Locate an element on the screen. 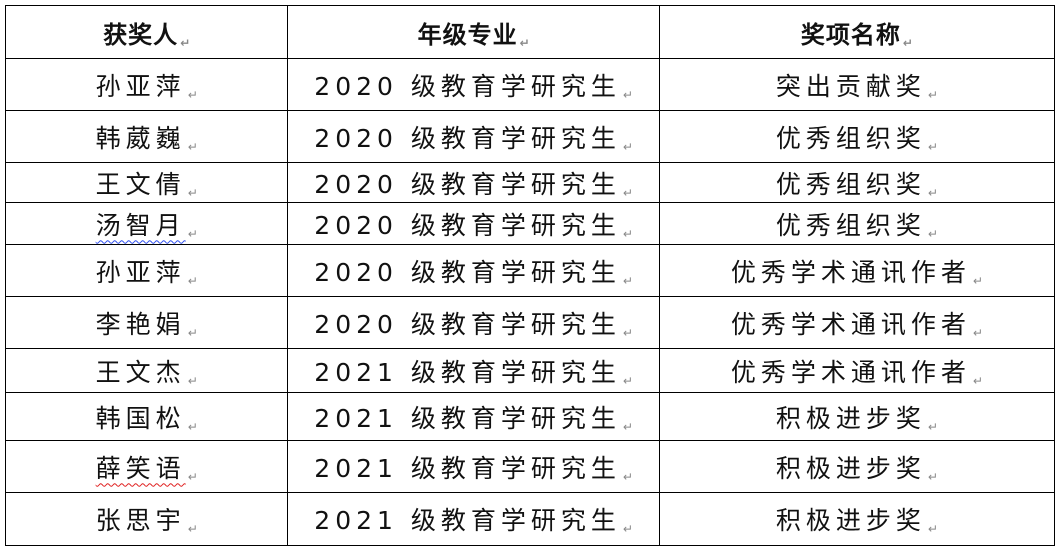  table-row: 王文倩 ↵ 2020 级教育学研究生 ↵ 优秀组织奖 ↵ is located at coordinates (530, 182).